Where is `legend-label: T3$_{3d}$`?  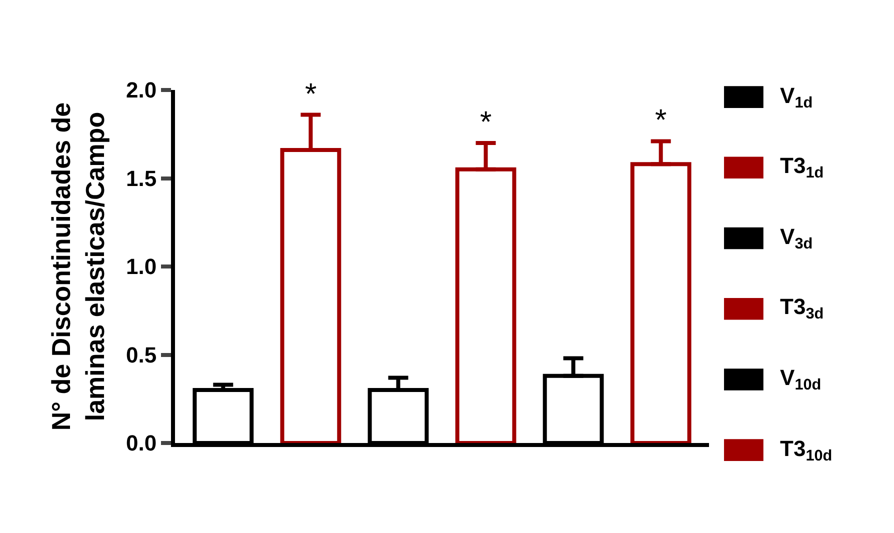 legend-label: T3$_{3d}$ is located at coordinates (802, 308).